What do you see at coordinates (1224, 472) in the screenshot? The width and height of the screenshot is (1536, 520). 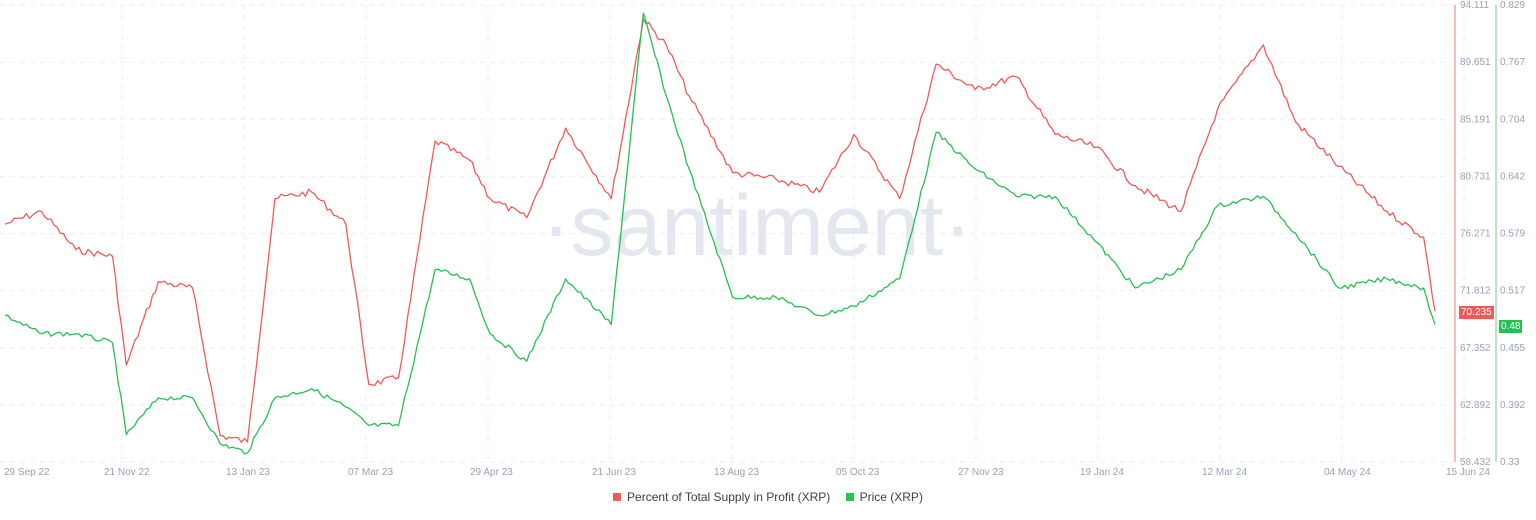 I see `x-tick-label: 12 Mar 24` at bounding box center [1224, 472].